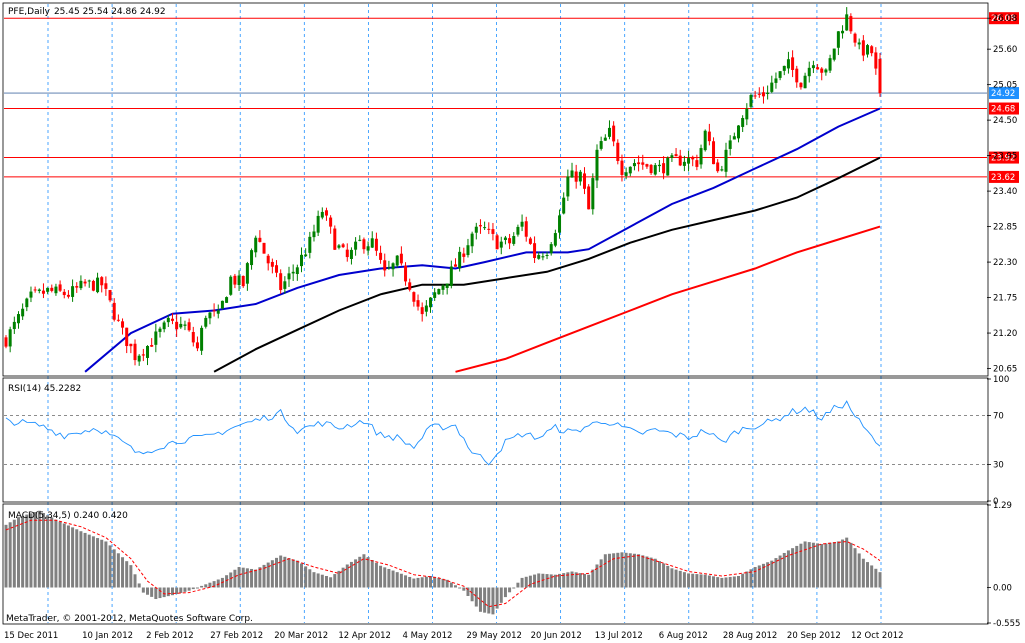 Image resolution: width=1025 pixels, height=643 pixels. Describe the element at coordinates (668, 299) in the screenshot. I see `moving-average-long` at that location.